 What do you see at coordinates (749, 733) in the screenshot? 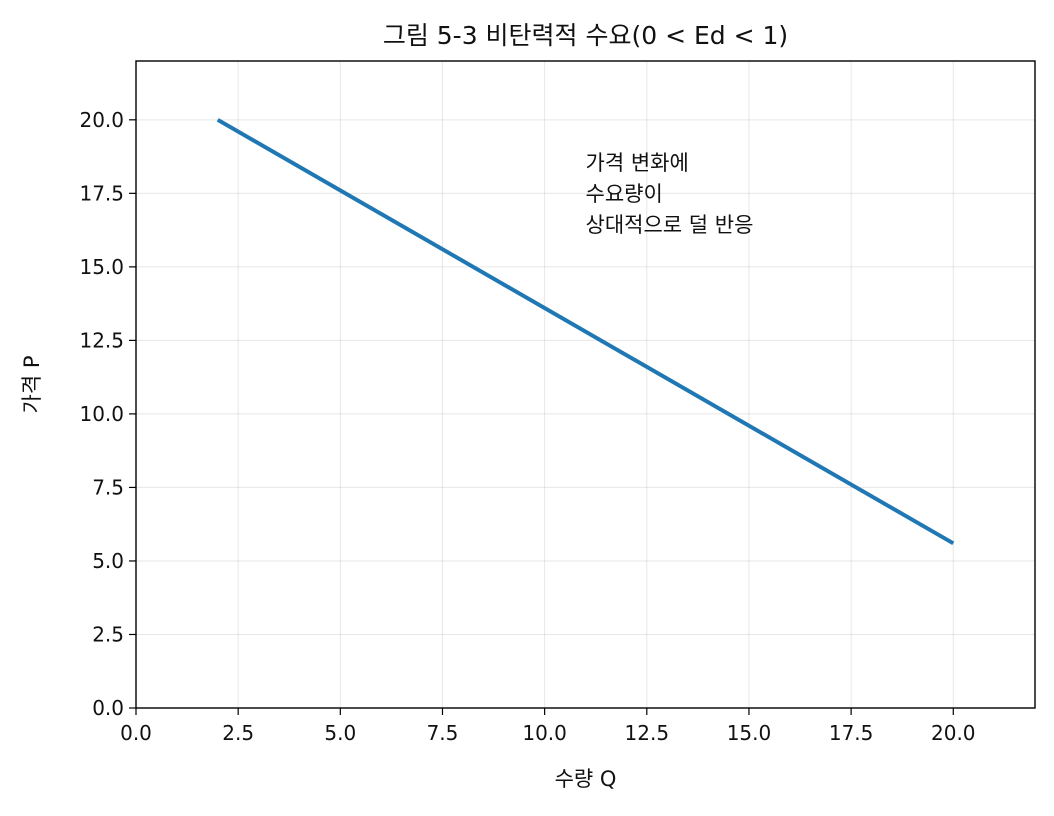
I see `x-tick-label: 15.0` at bounding box center [749, 733].